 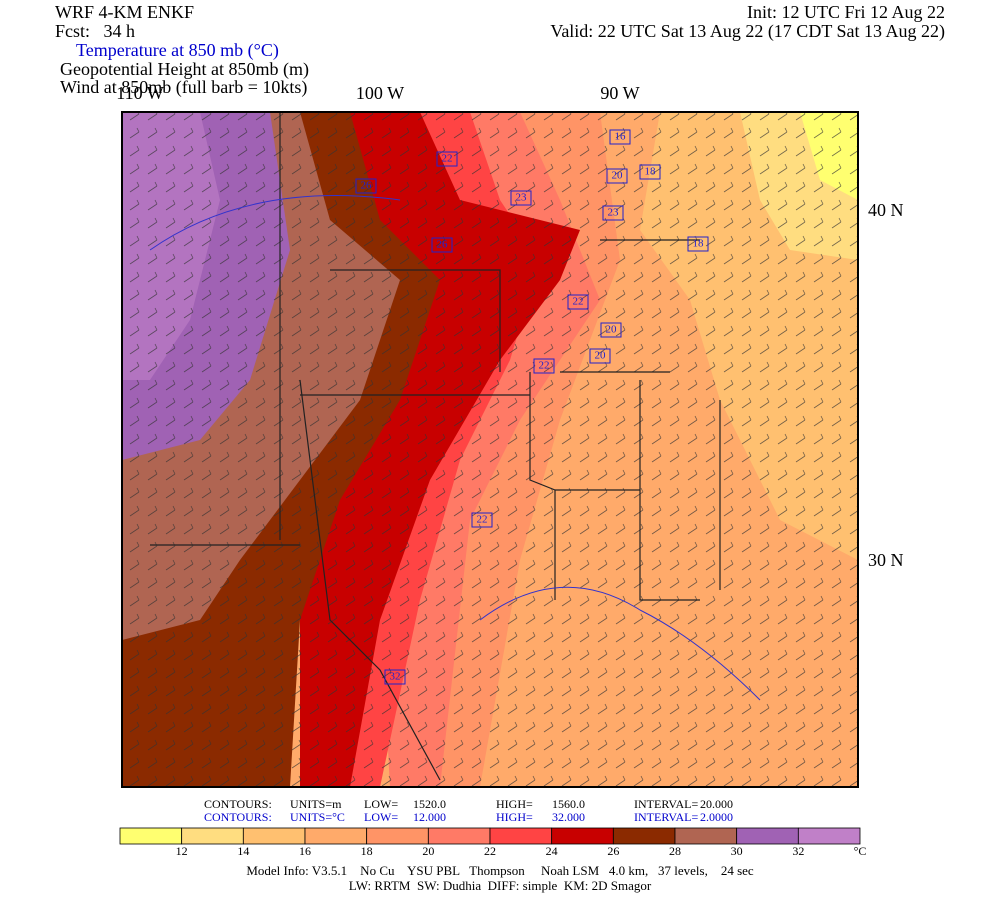 I want to click on contour-label: 16, so click(x=621, y=137).